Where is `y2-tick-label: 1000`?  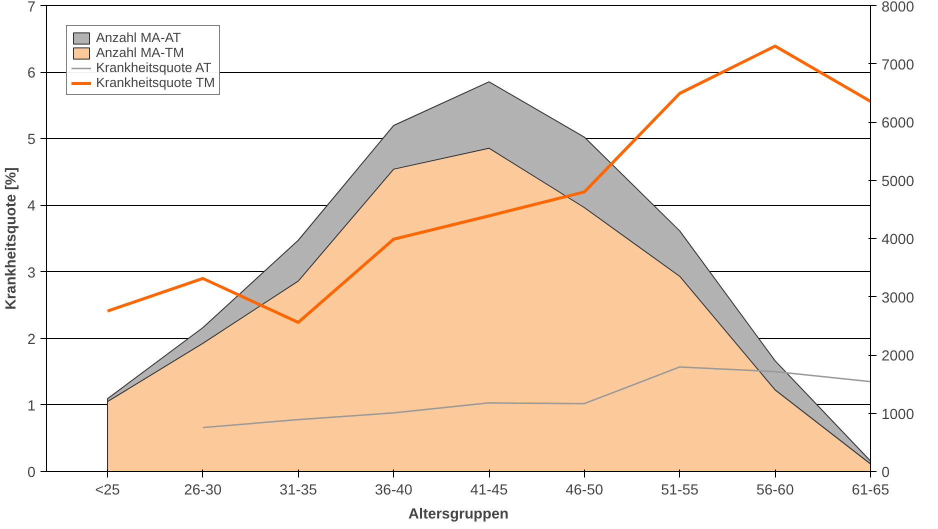
y2-tick-label: 1000 is located at coordinates (898, 414).